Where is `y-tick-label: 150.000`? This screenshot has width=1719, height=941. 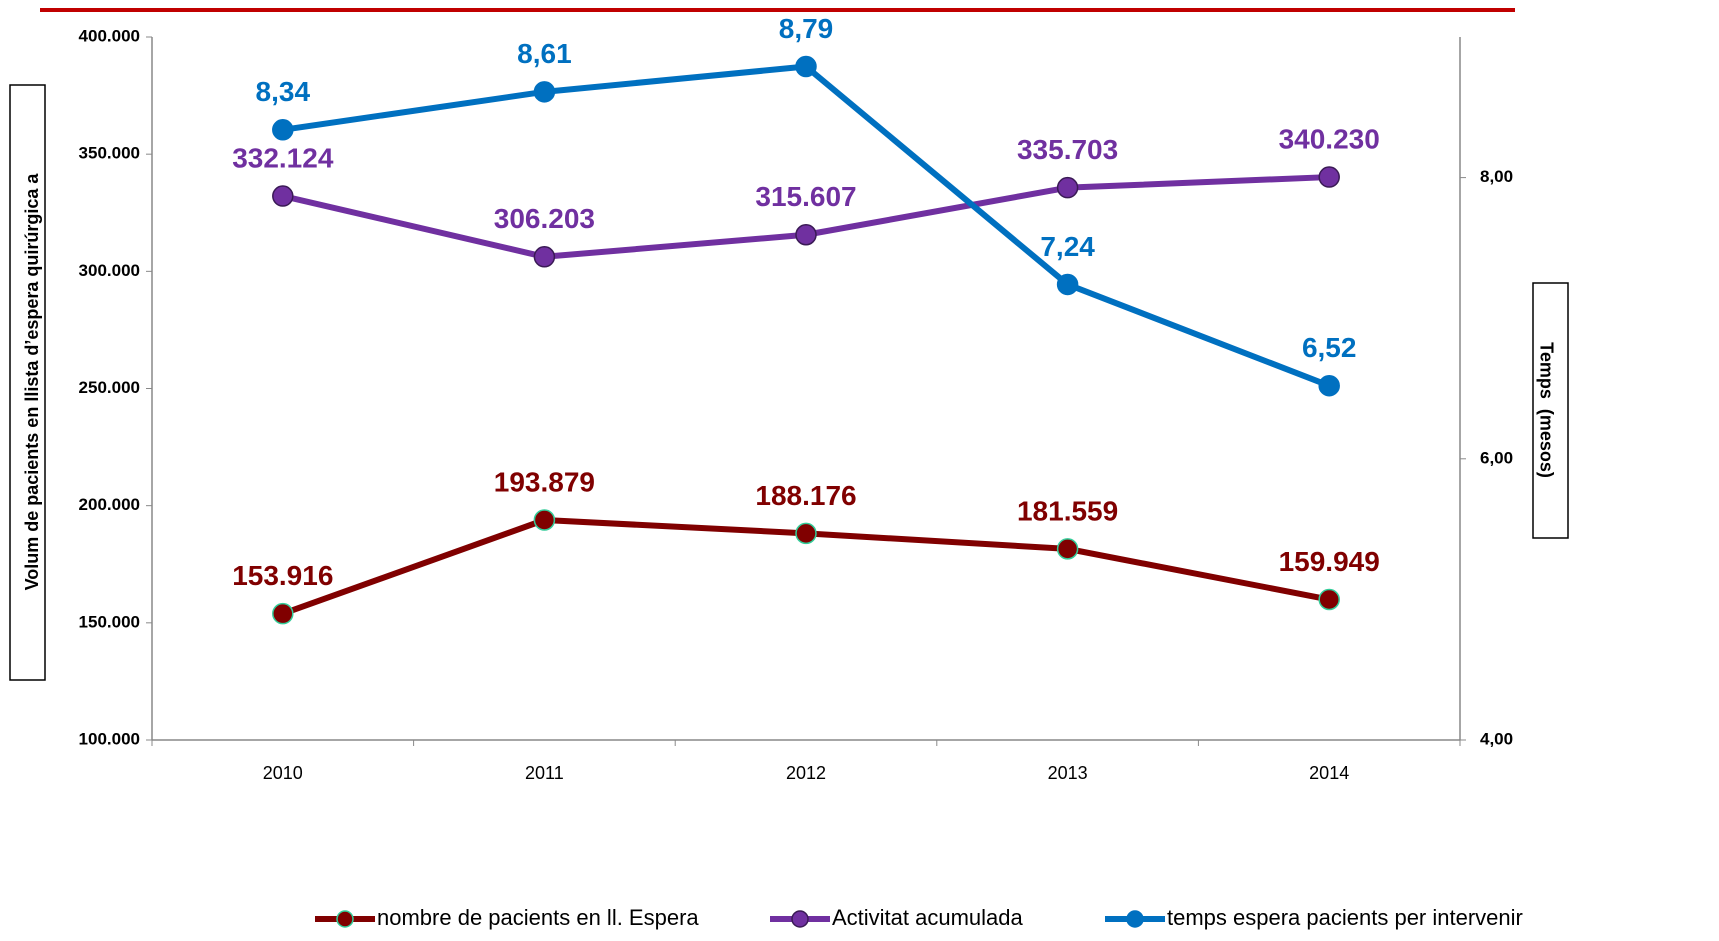
y-tick-label: 150.000 is located at coordinates (109, 621).